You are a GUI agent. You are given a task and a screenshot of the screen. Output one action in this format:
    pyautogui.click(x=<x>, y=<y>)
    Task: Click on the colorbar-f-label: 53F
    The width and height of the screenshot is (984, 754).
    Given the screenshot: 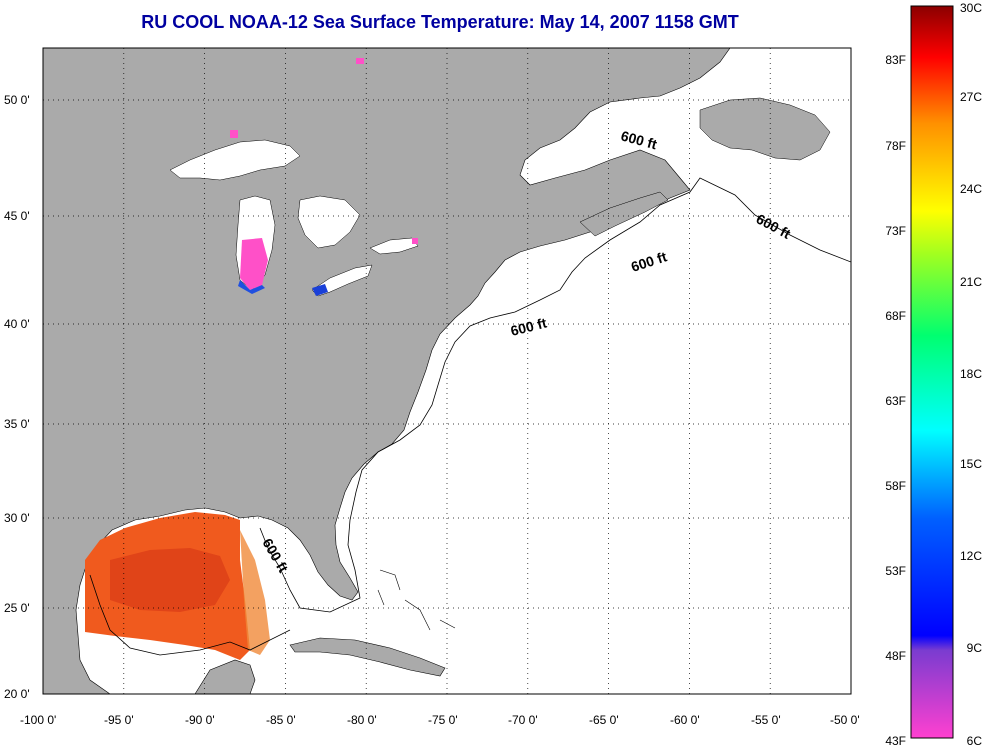 What is the action you would take?
    pyautogui.click(x=895, y=571)
    